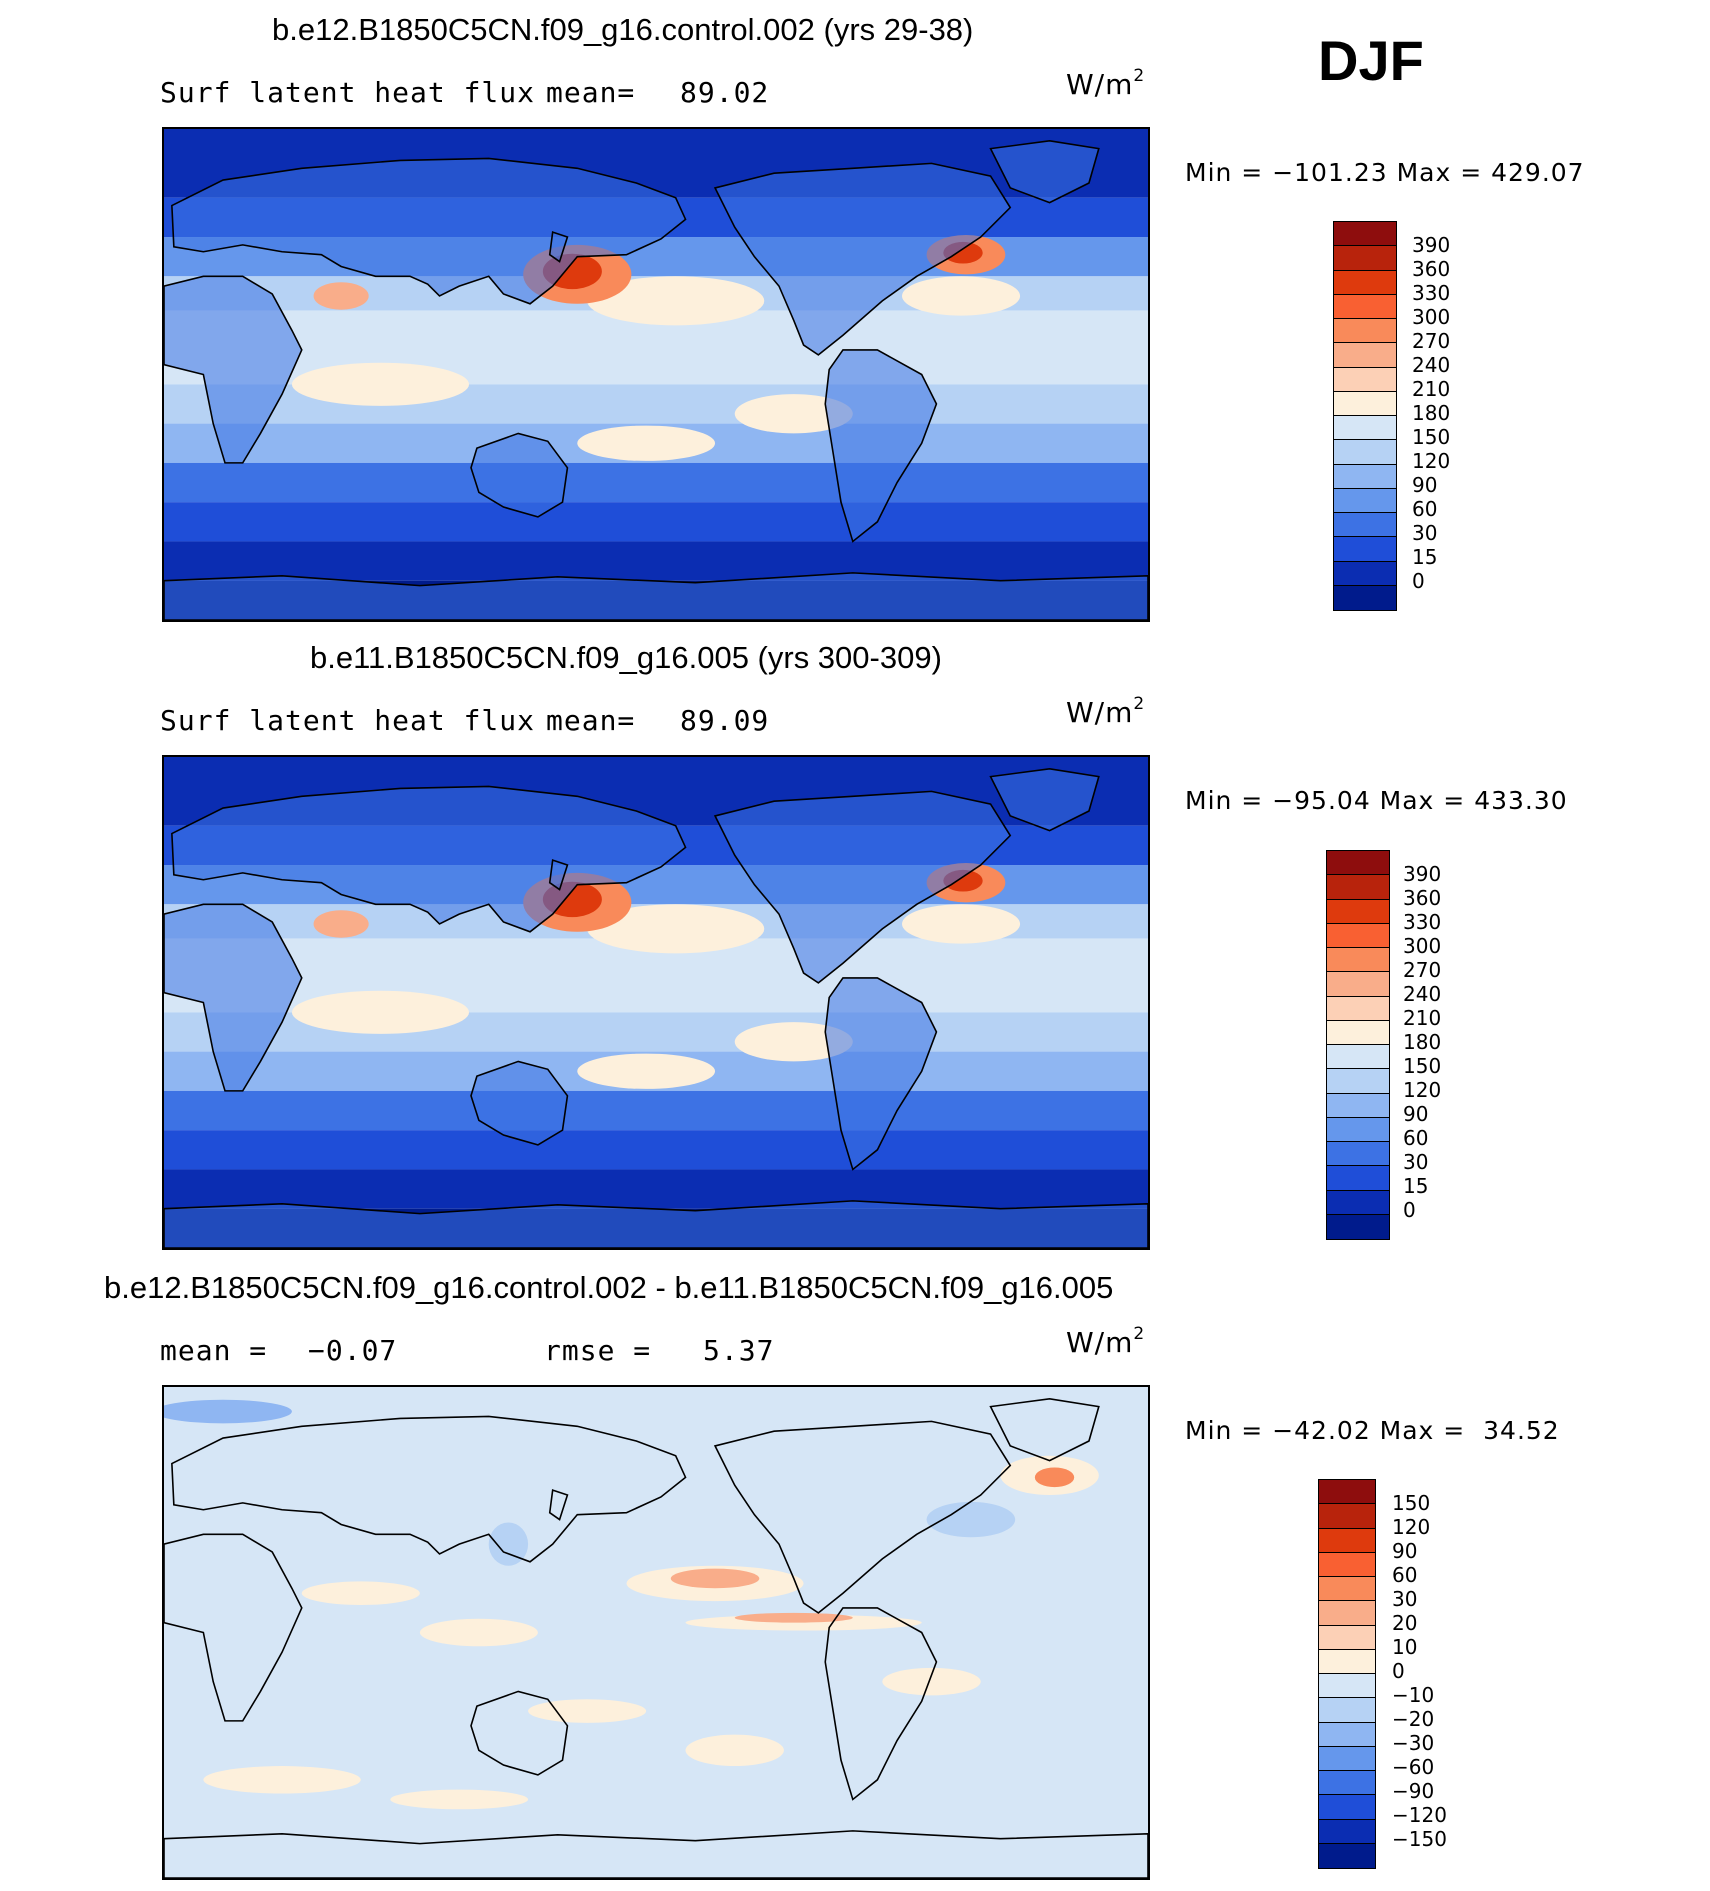 The width and height of the screenshot is (1710, 1891). Describe the element at coordinates (1419, 1839) in the screenshot. I see `colorbar-tick-label: −150` at that location.